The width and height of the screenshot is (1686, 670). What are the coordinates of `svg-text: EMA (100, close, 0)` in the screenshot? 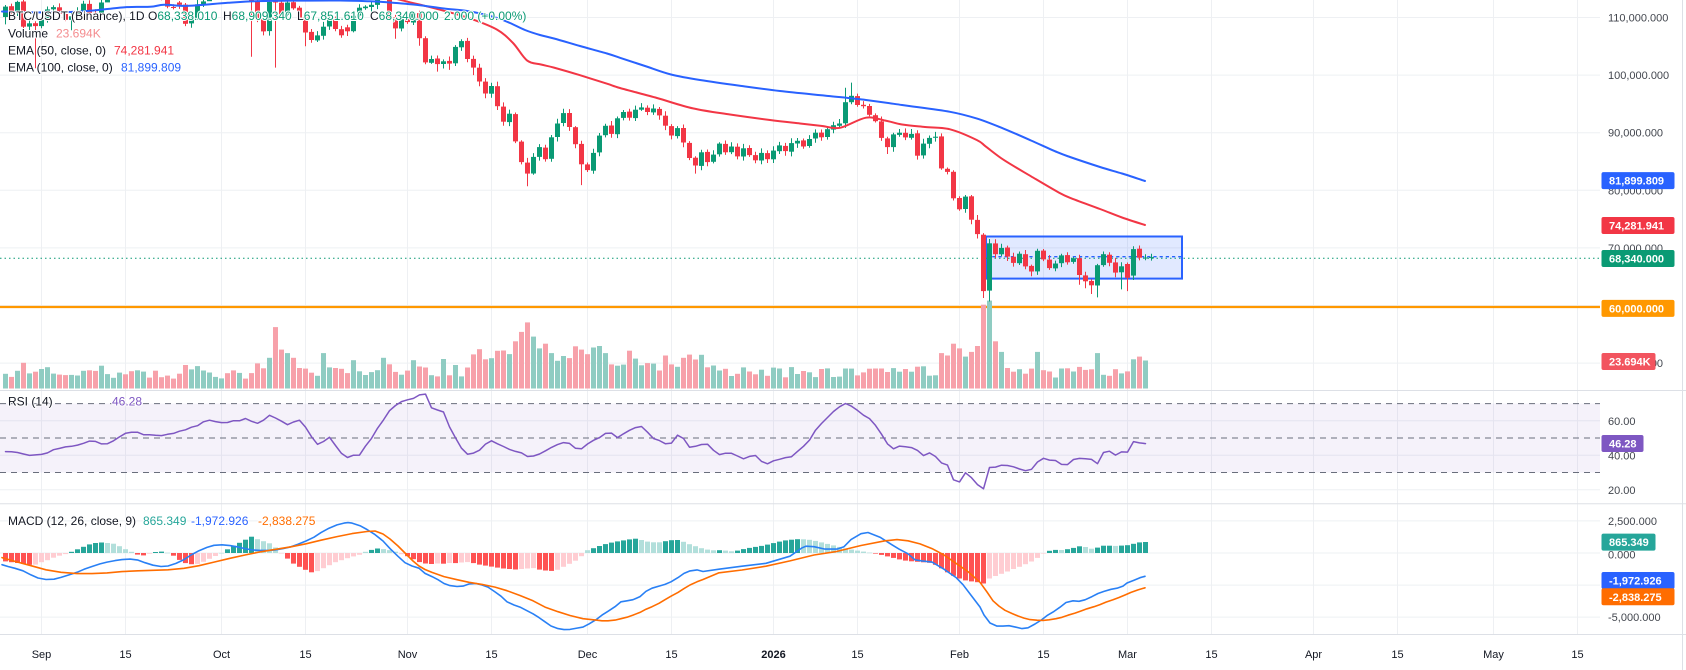 It's located at (60, 68).